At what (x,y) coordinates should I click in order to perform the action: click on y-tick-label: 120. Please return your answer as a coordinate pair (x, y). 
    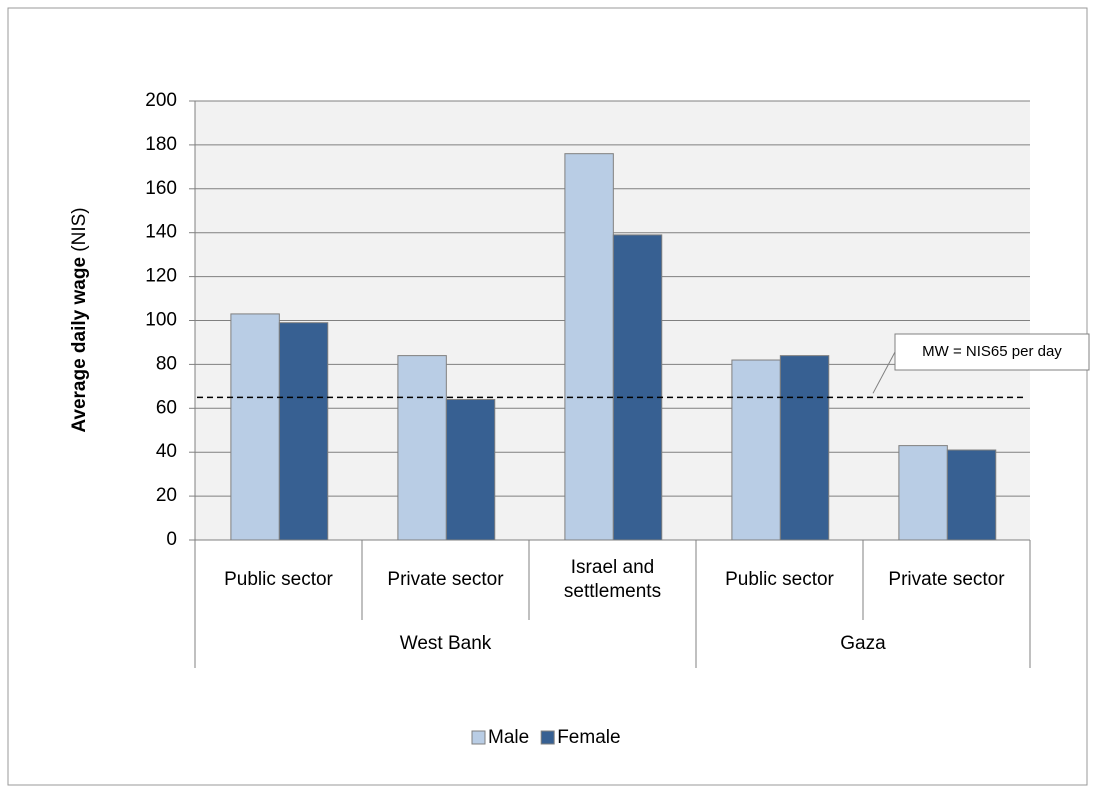
    Looking at the image, I should click on (161, 276).